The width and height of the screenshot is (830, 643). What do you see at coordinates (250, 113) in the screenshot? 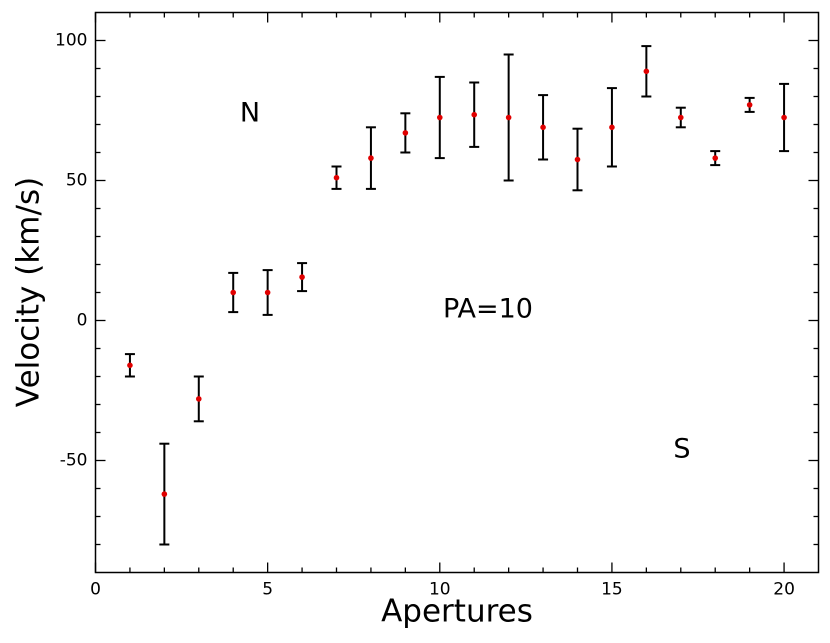
I see `annotation: N` at bounding box center [250, 113].